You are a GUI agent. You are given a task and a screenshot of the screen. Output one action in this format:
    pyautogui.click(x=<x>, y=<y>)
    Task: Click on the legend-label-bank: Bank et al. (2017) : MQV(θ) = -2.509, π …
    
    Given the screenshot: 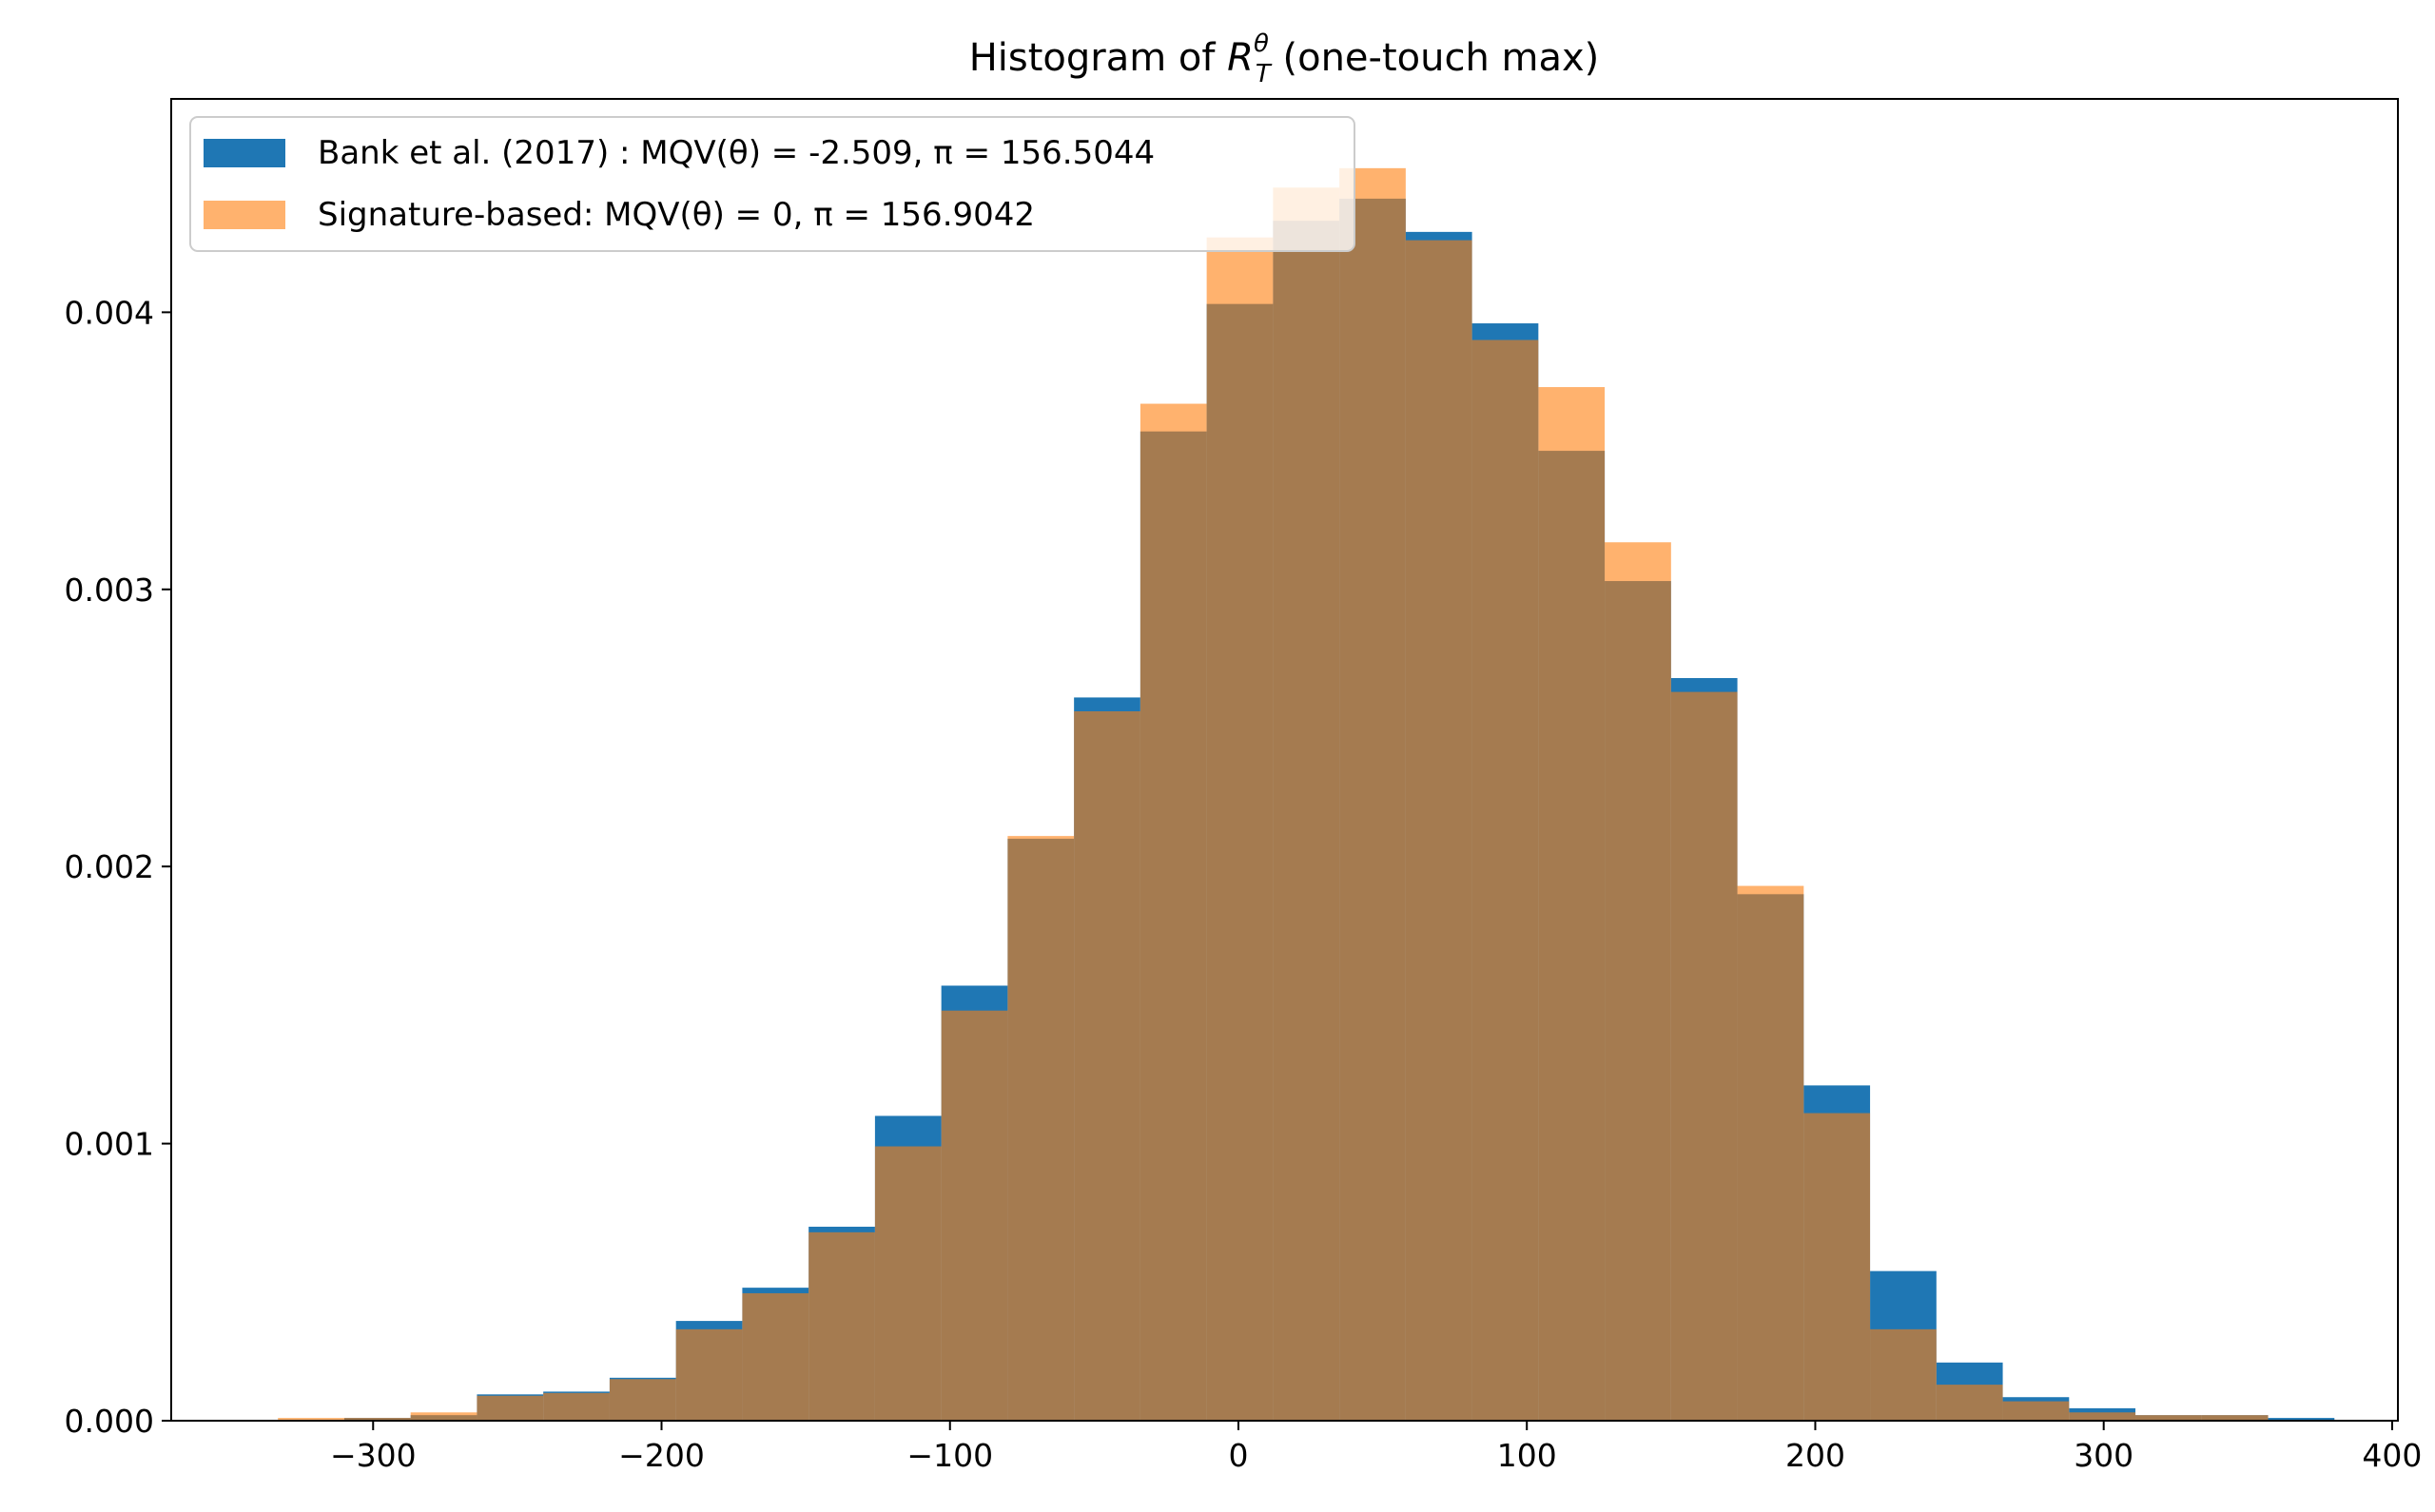 What is the action you would take?
    pyautogui.click(x=736, y=153)
    